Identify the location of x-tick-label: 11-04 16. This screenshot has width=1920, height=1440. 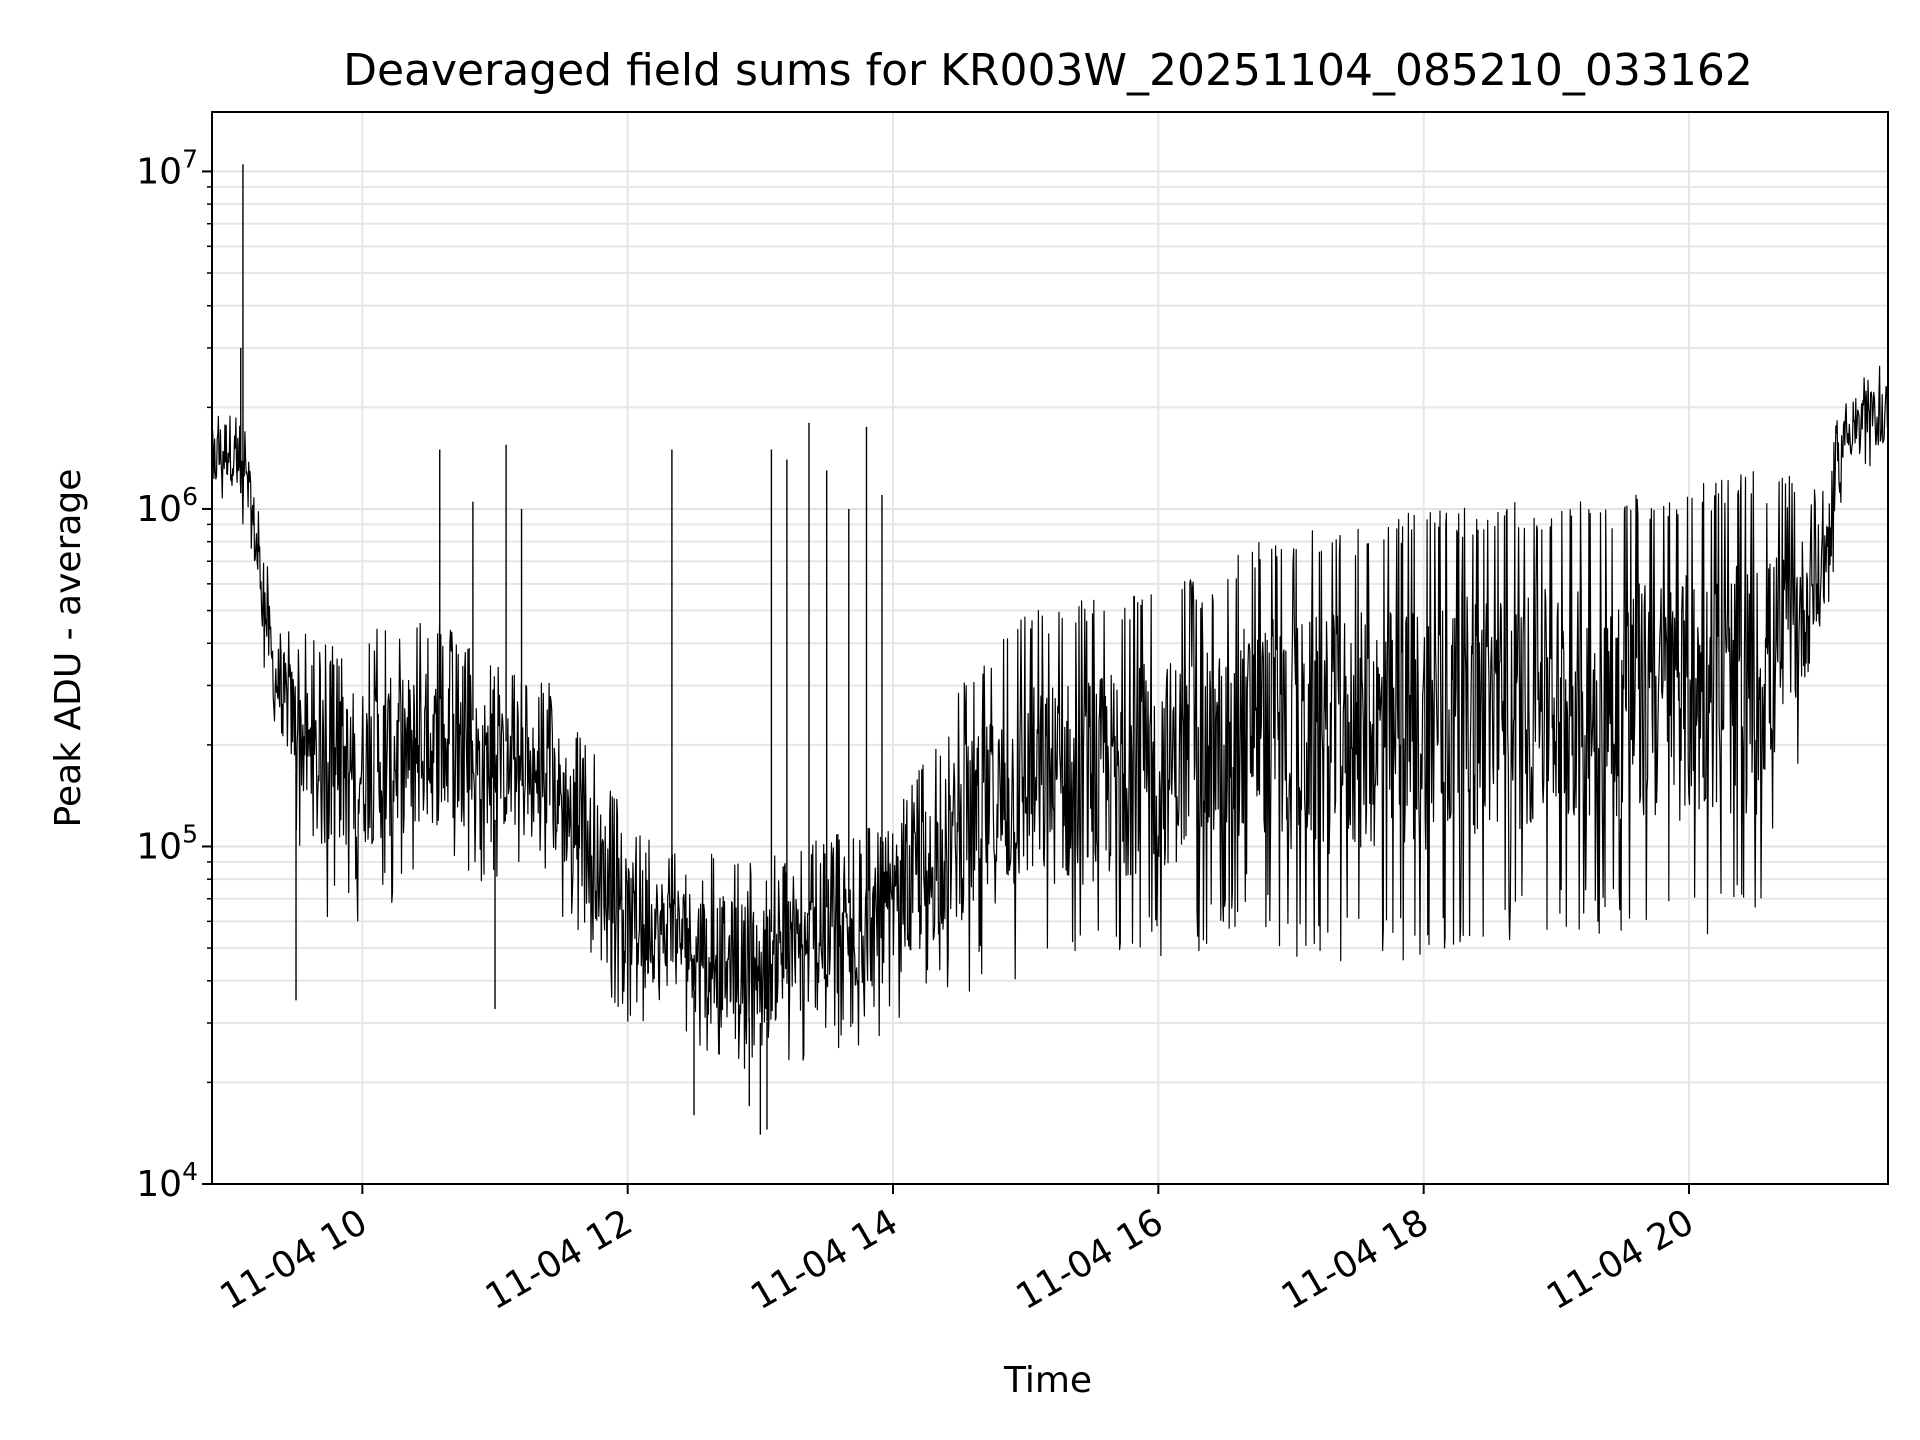
(1090, 1260).